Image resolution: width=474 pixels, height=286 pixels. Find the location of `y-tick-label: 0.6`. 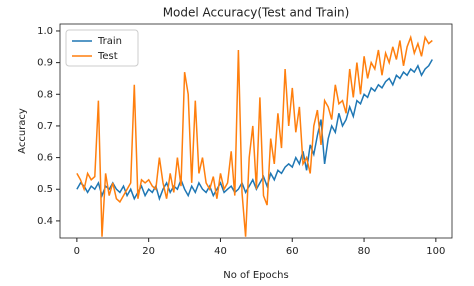

y-tick-label: 0.6 is located at coordinates (45, 158).